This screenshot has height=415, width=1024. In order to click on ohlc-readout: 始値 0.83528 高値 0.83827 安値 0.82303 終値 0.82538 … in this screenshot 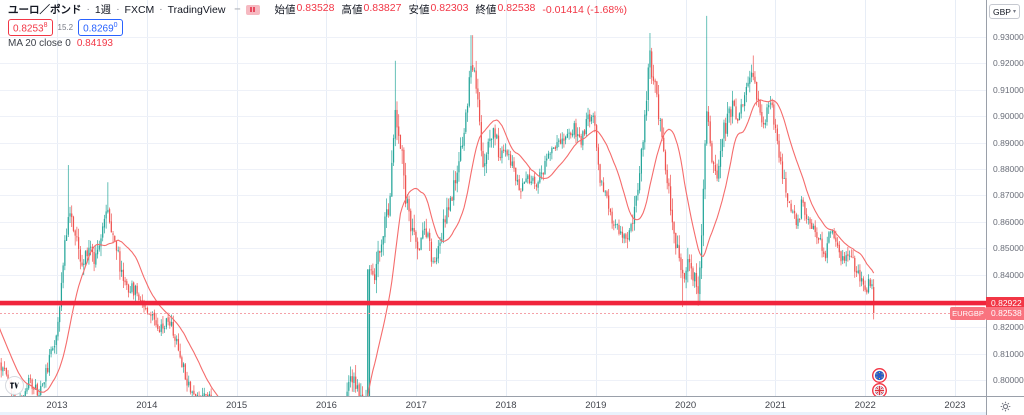, I will do `click(451, 9)`.